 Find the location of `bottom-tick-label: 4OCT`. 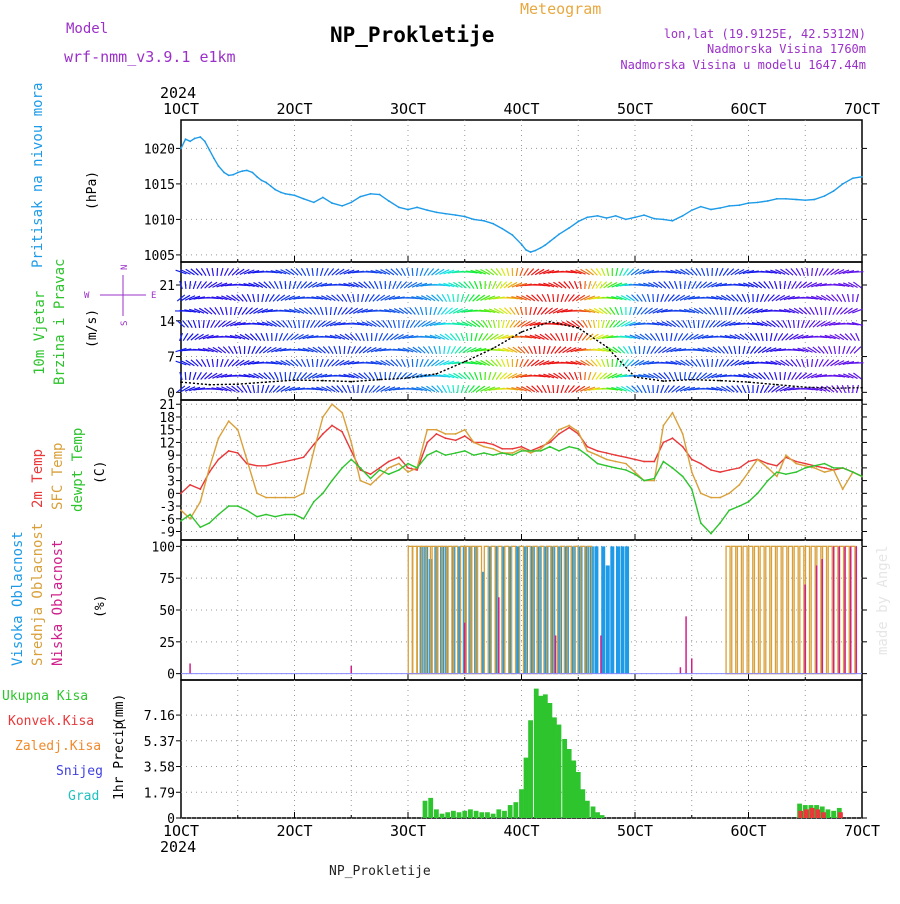

bottom-tick-label: 4OCT is located at coordinates (521, 831).